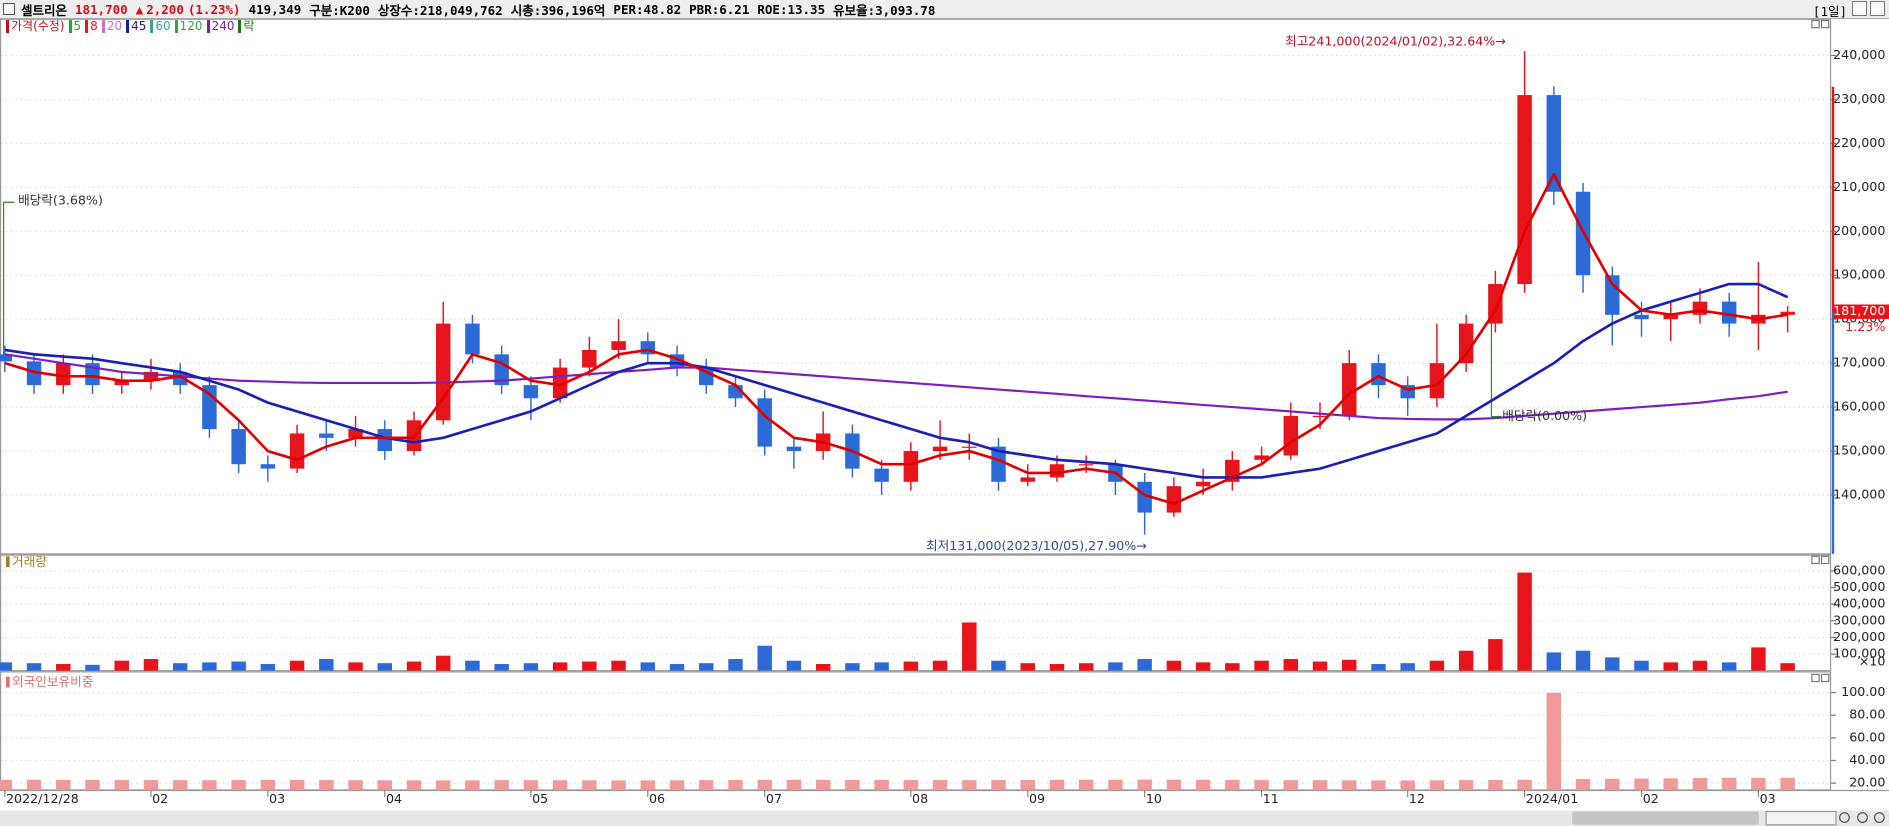 This screenshot has width=1889, height=826. Describe the element at coordinates (1865, 326) in the screenshot. I see `change-label: 1.23%` at that location.